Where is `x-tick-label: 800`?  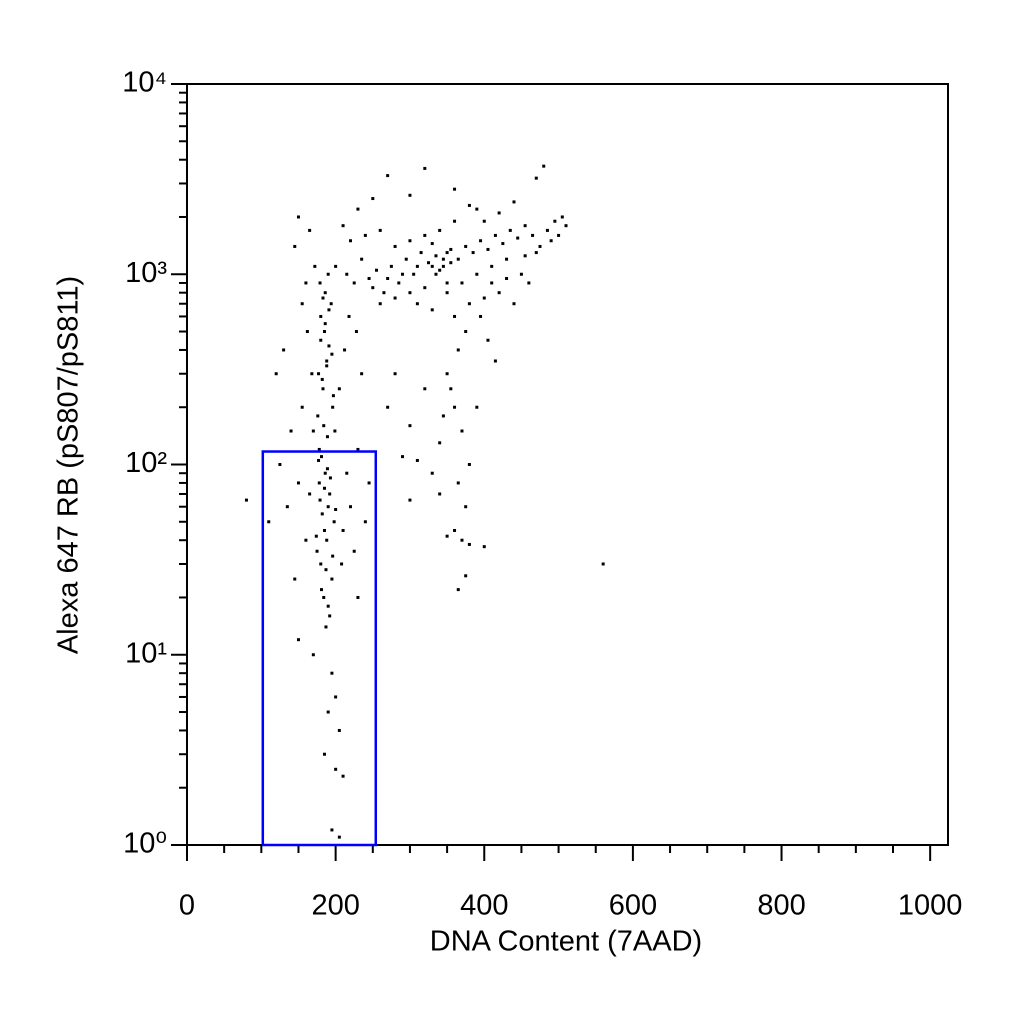
x-tick-label: 800 is located at coordinates (781, 906).